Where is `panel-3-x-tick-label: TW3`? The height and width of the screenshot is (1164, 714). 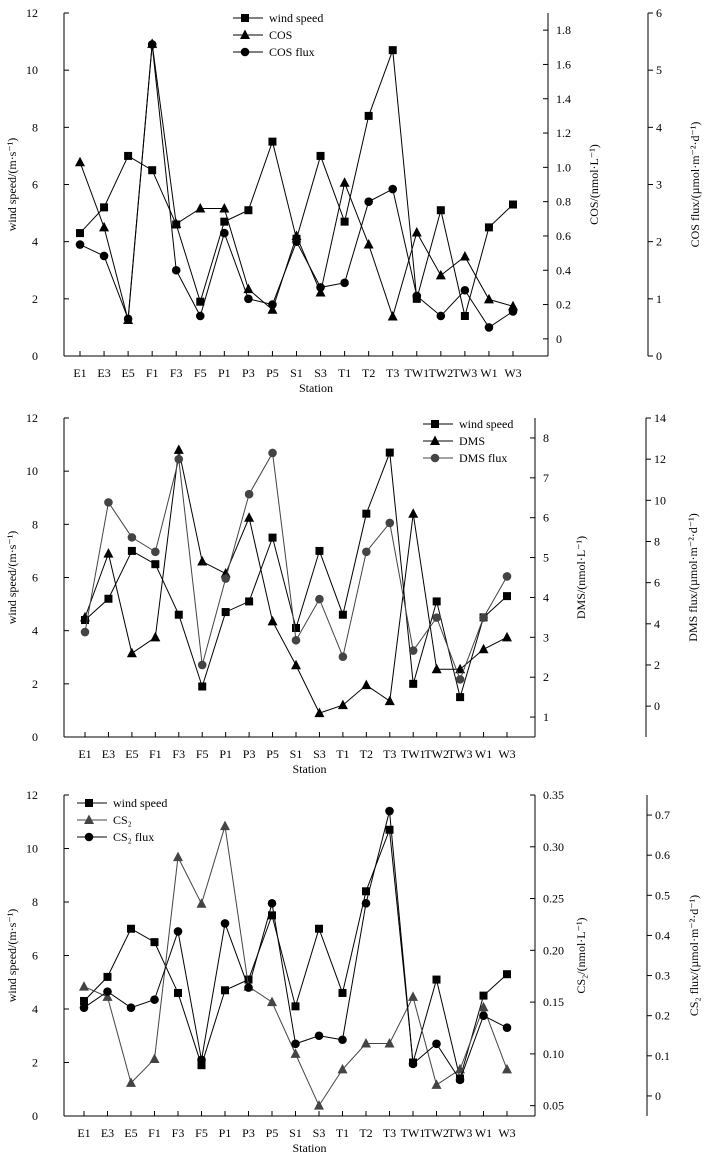
panel-3-x-tick-label: TW3 is located at coordinates (460, 1133).